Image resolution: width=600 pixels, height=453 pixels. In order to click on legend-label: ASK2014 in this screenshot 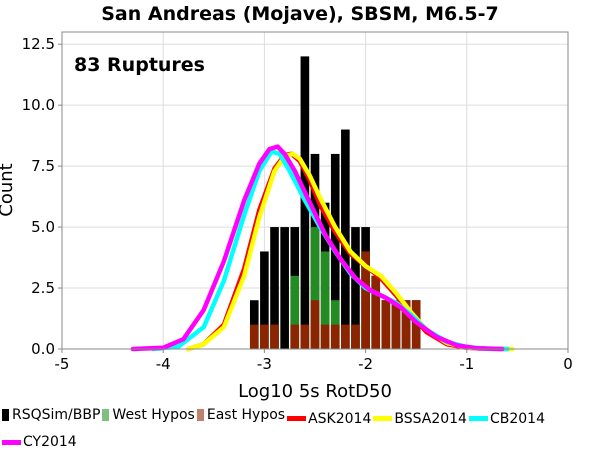, I will do `click(340, 418)`.